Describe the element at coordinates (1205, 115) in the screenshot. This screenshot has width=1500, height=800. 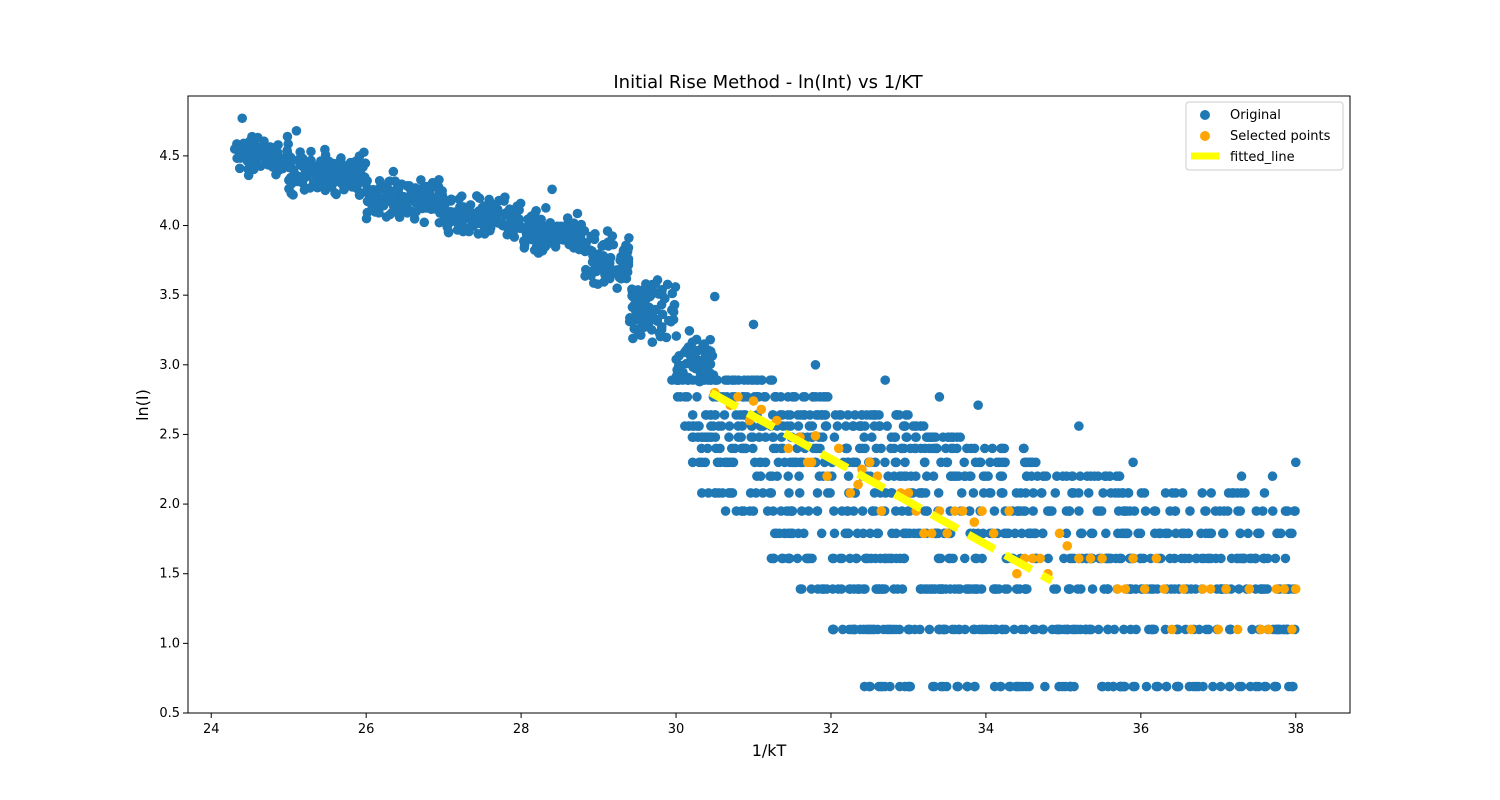
I see `legend-marker-original` at that location.